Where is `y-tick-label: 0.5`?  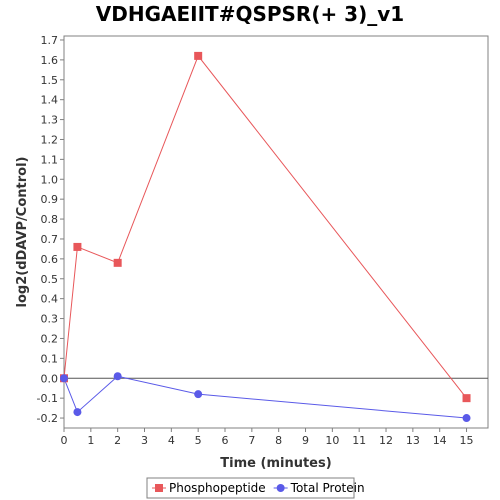
y-tick-label: 0.5 is located at coordinates (50, 279).